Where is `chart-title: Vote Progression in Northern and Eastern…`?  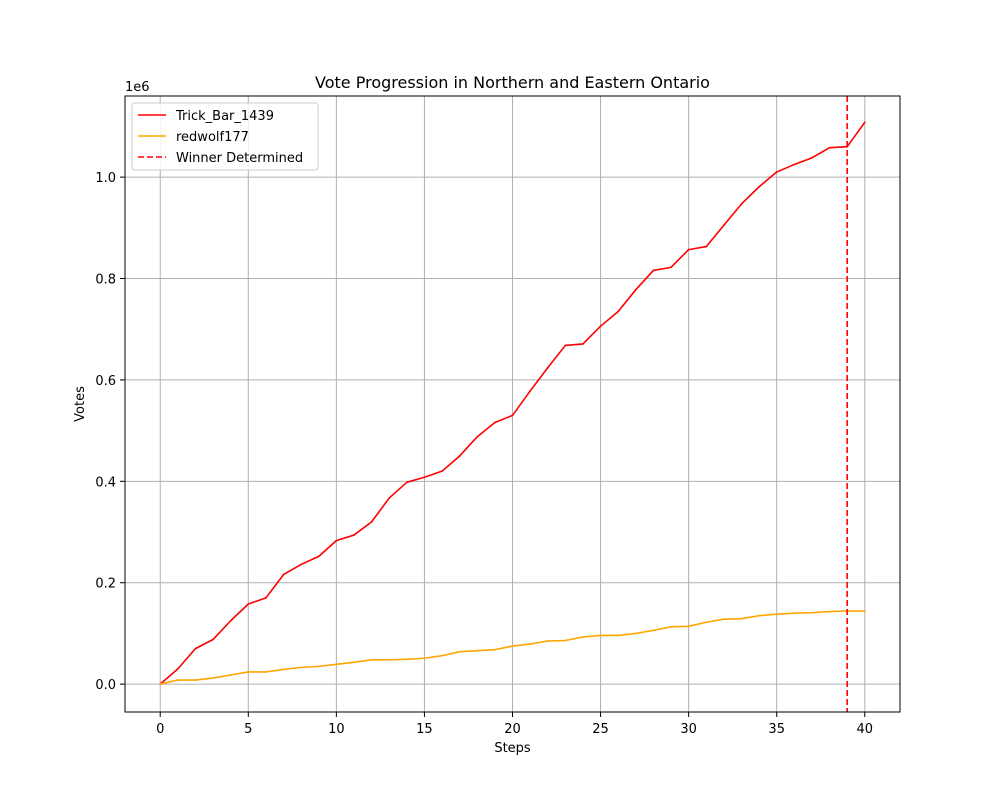 chart-title: Vote Progression in Northern and Eastern… is located at coordinates (512, 82).